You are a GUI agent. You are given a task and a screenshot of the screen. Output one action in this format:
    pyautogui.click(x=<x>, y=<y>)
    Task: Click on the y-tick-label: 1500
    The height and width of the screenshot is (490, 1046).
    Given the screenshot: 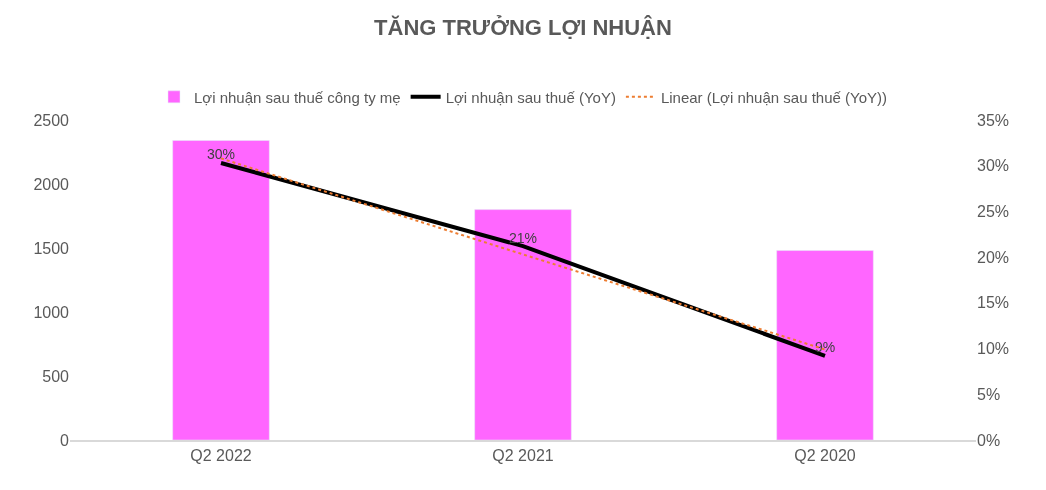 What is the action you would take?
    pyautogui.click(x=51, y=248)
    